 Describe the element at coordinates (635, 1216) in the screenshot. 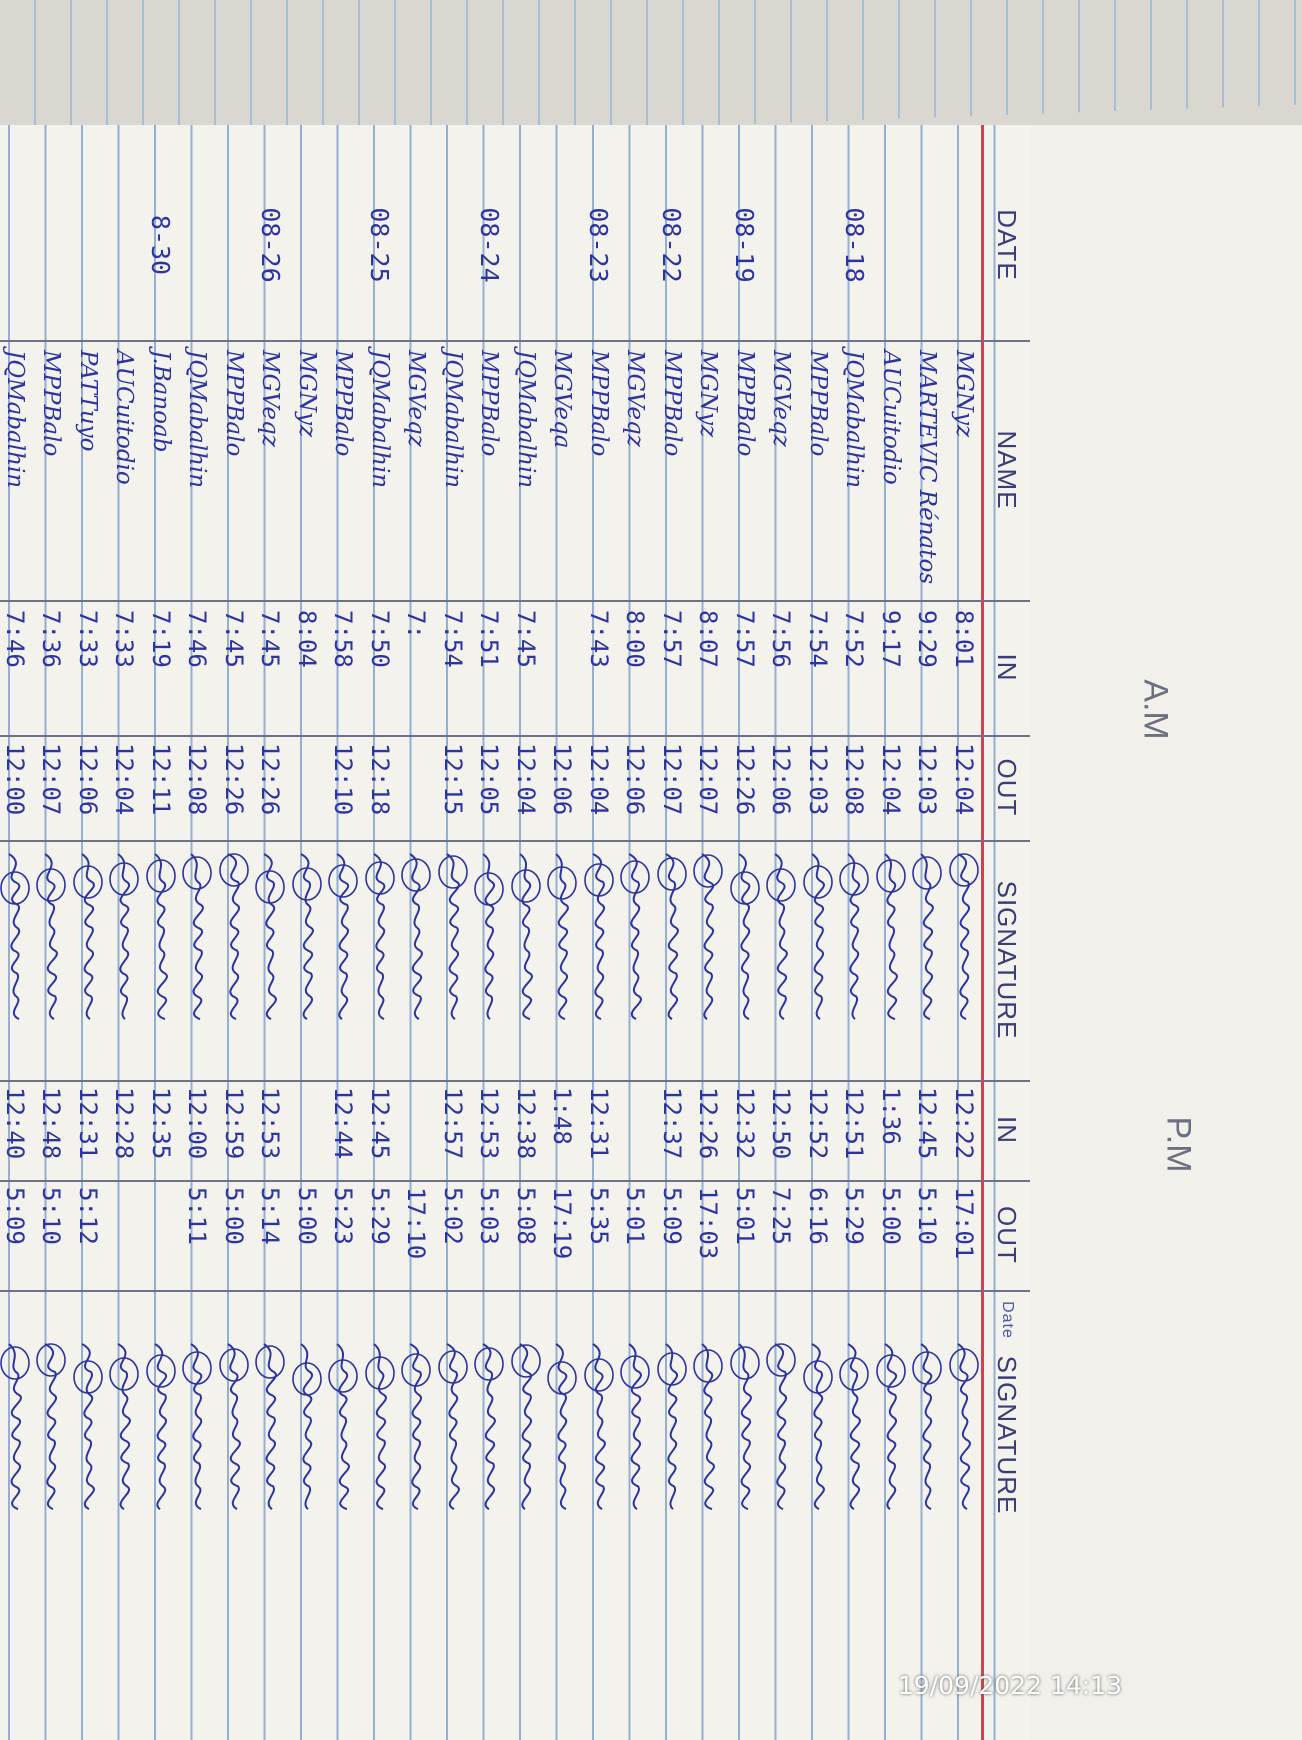

I see `cell-pm-out: 5:01` at that location.